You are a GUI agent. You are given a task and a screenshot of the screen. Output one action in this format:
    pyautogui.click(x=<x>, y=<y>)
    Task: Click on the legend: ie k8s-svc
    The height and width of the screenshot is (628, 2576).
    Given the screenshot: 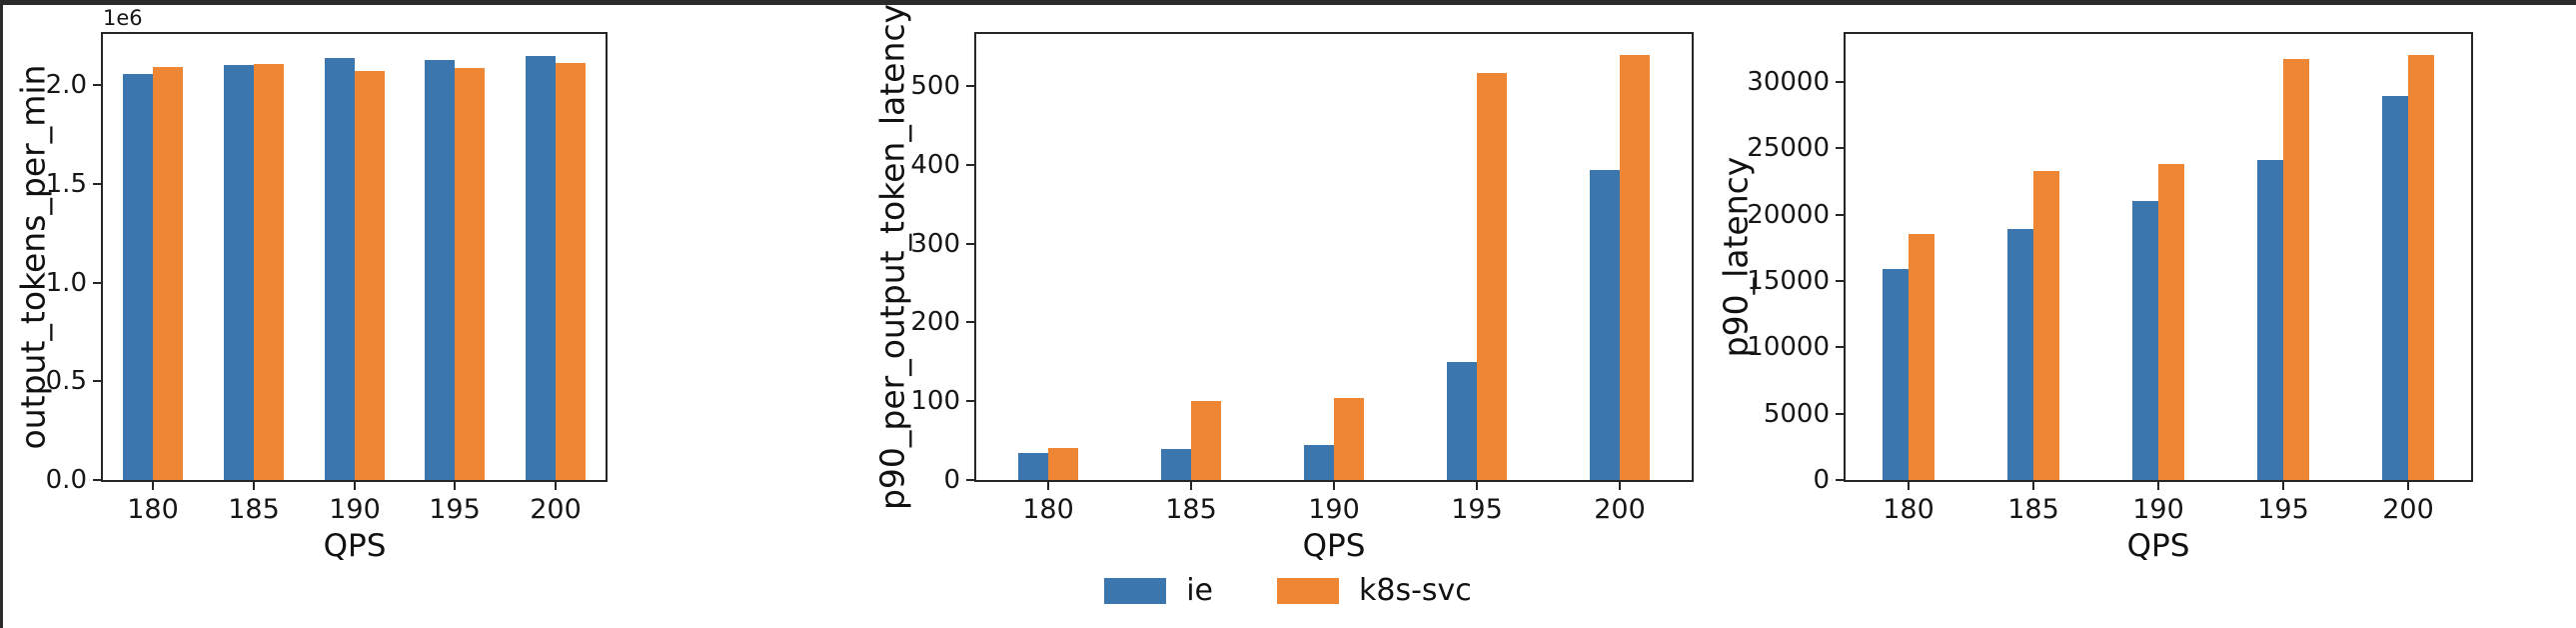 What is the action you would take?
    pyautogui.click(x=1288, y=591)
    